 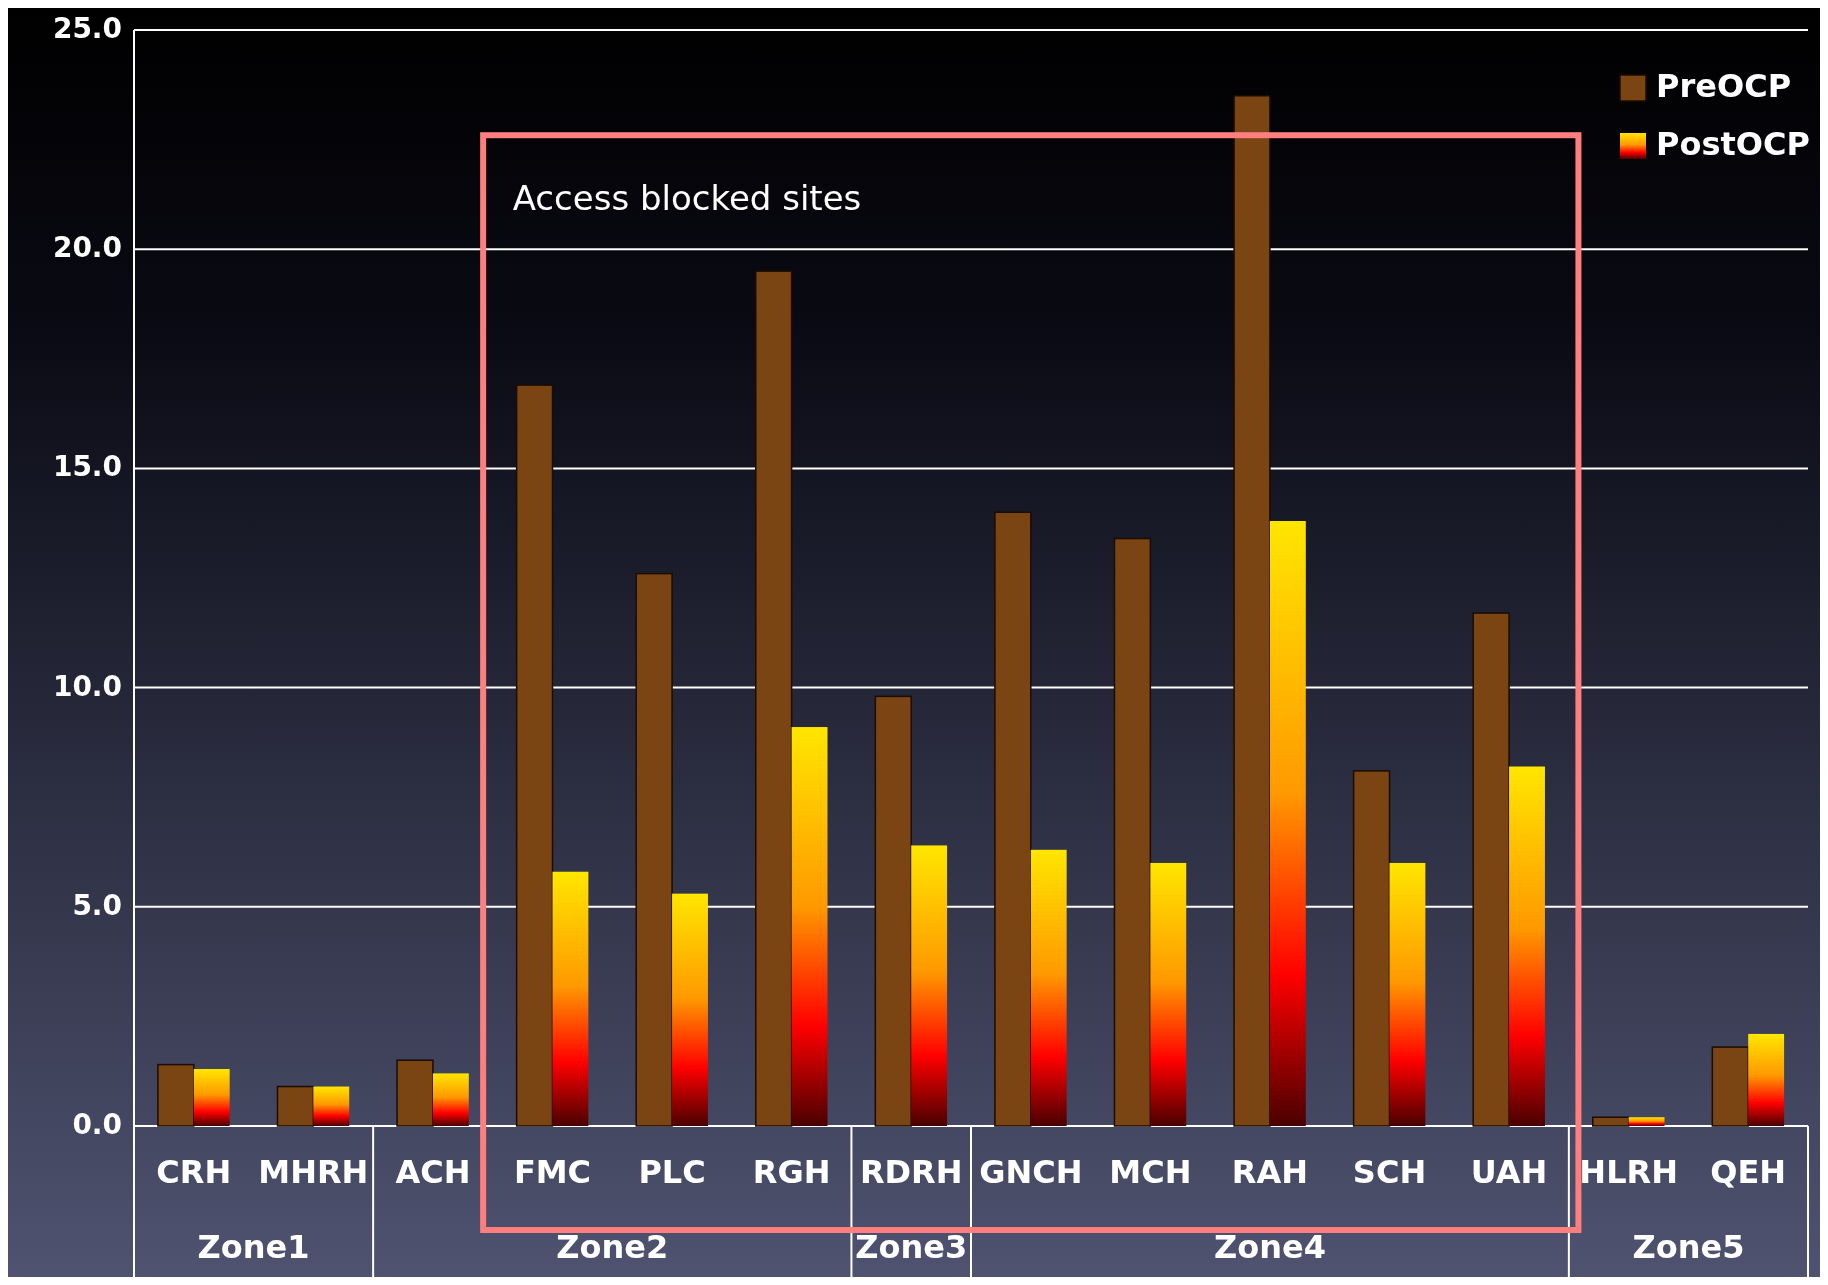 What do you see at coordinates (687, 198) in the screenshot?
I see `annotation: Access blocked sites` at bounding box center [687, 198].